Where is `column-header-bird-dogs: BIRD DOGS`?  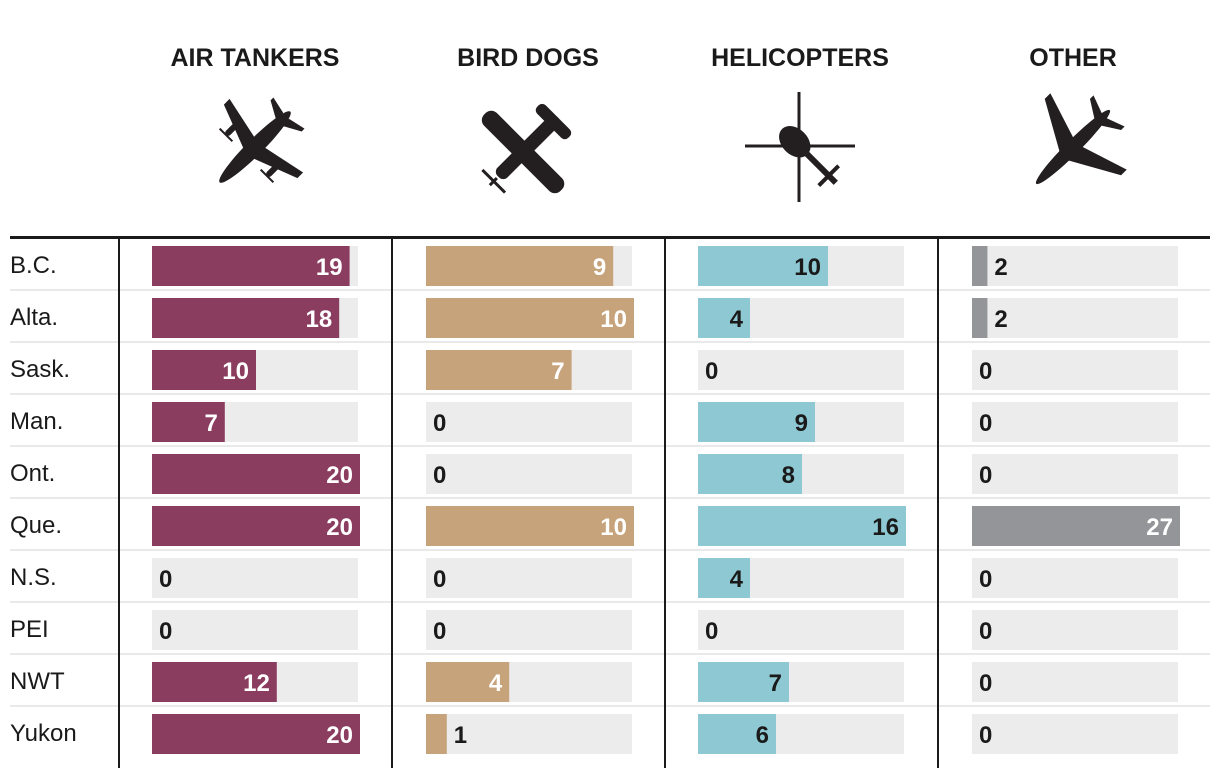 column-header-bird-dogs: BIRD DOGS is located at coordinates (528, 58).